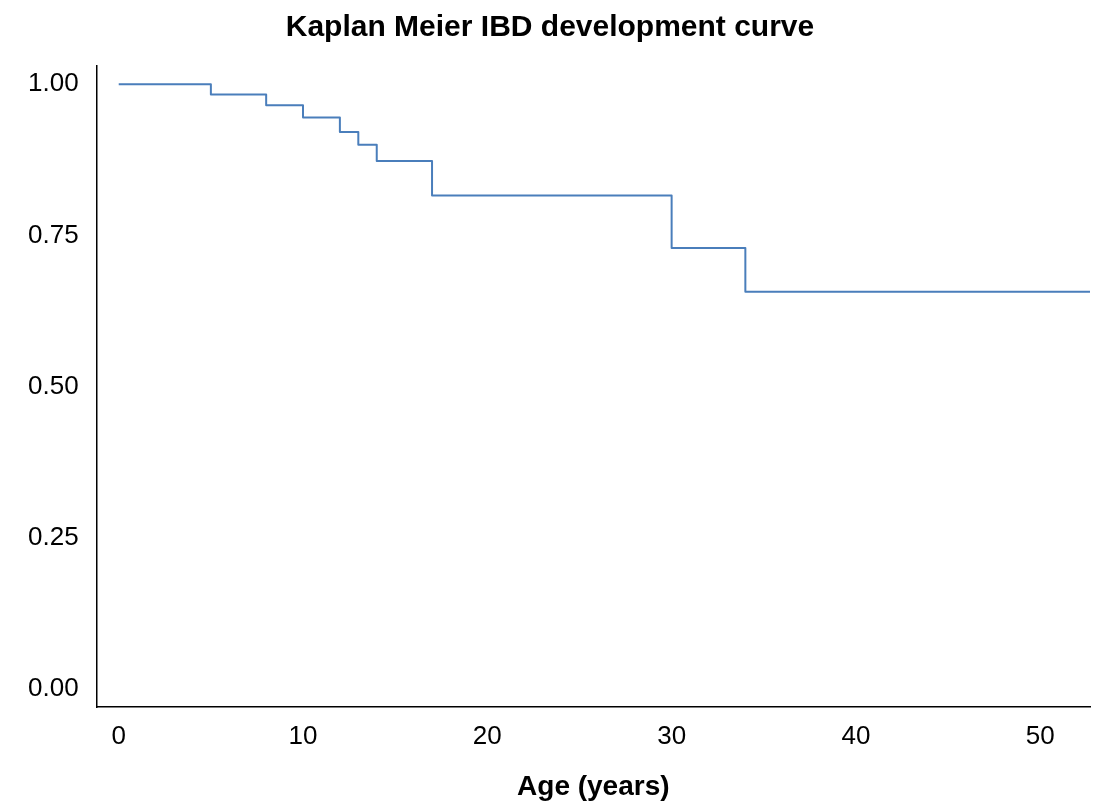 The height and width of the screenshot is (812, 1096). I want to click on x-axis-title: Age (years), so click(593, 785).